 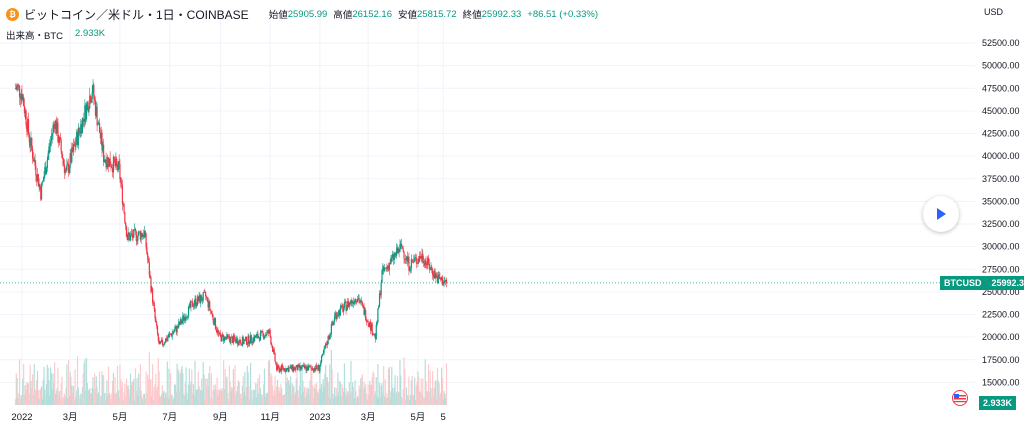 I want to click on y-tick-label: 42500.00, so click(x=1001, y=134).